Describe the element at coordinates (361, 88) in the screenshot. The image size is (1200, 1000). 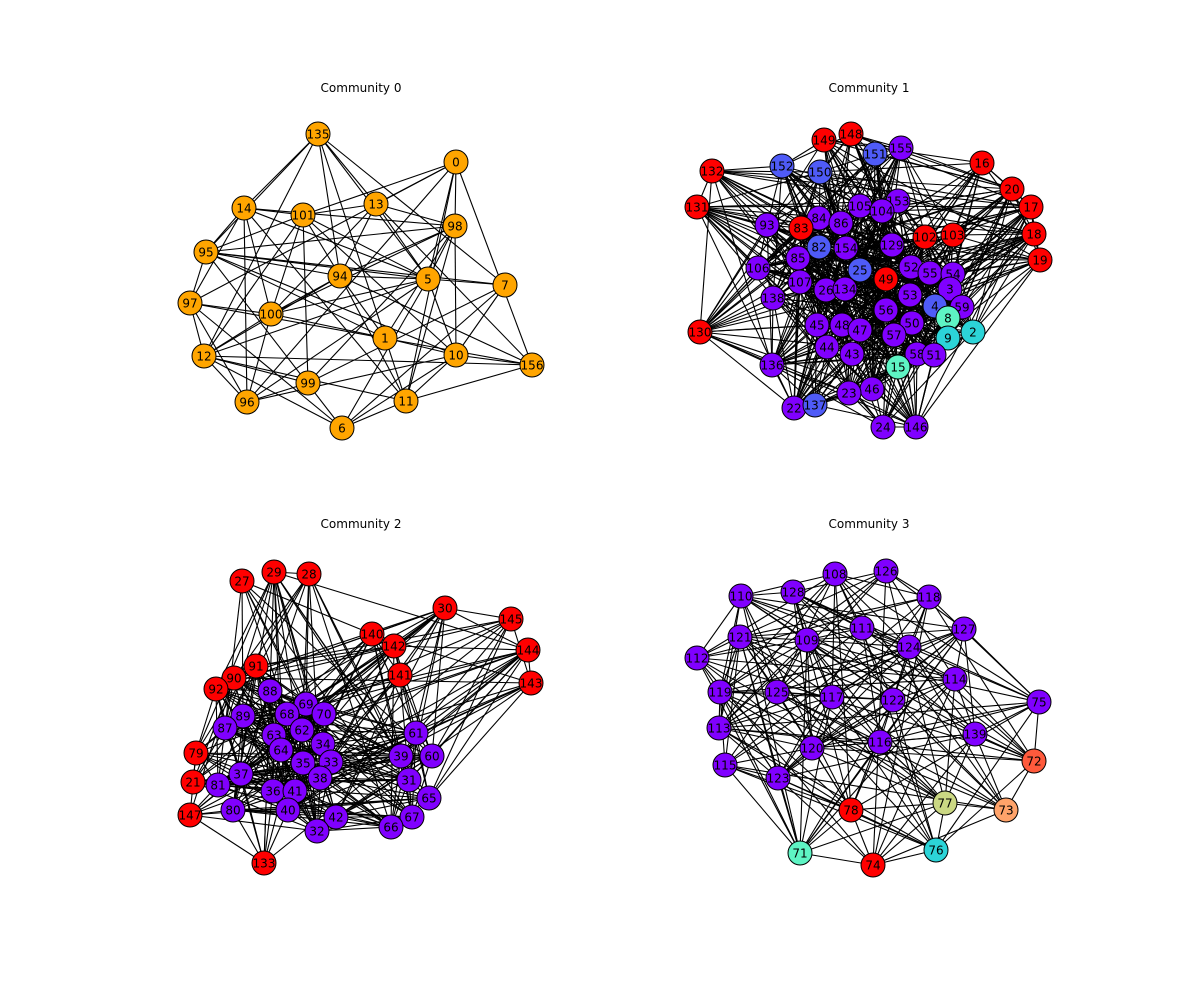
I see `panel-title: Community 0` at that location.